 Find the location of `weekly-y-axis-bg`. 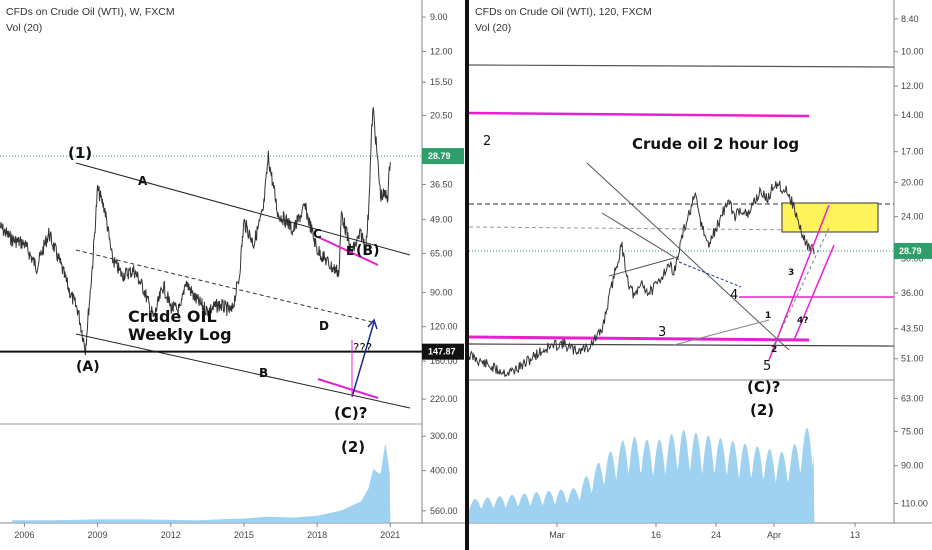

weekly-y-axis-bg is located at coordinates (443, 275).